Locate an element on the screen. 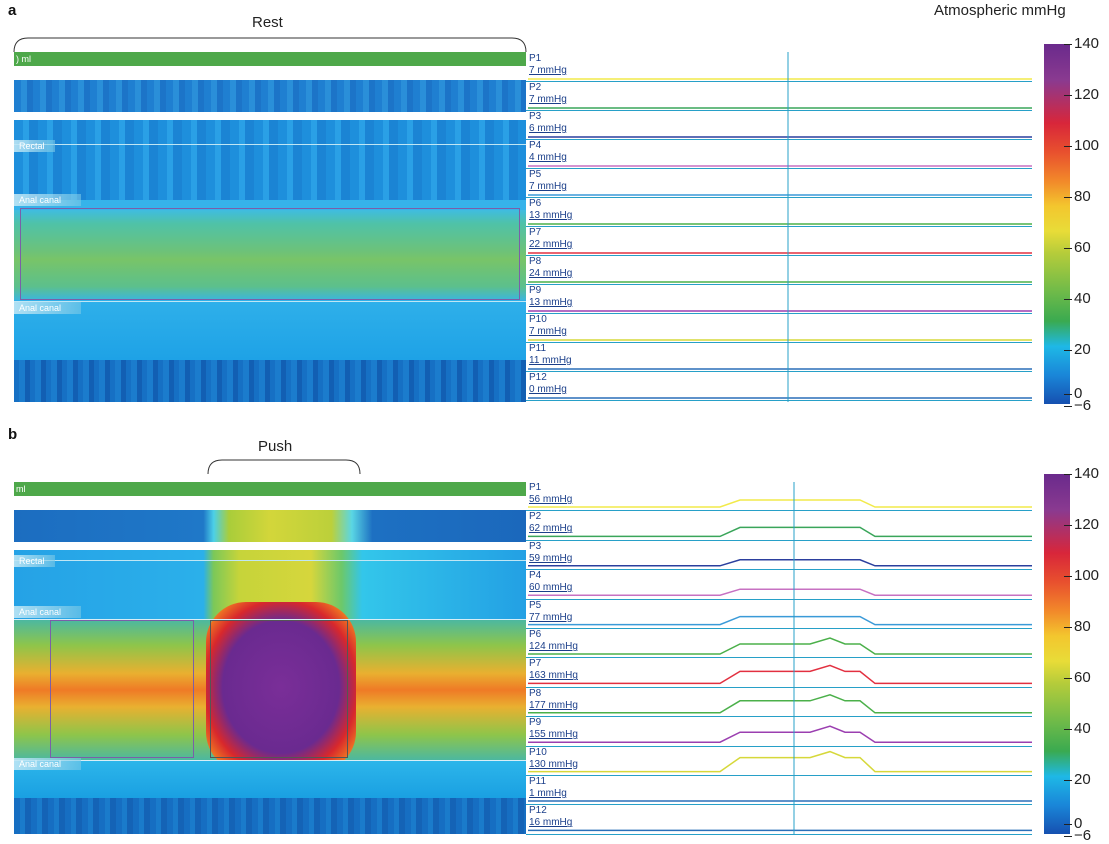  panel-b-volume-label: ml is located at coordinates (21, 489).